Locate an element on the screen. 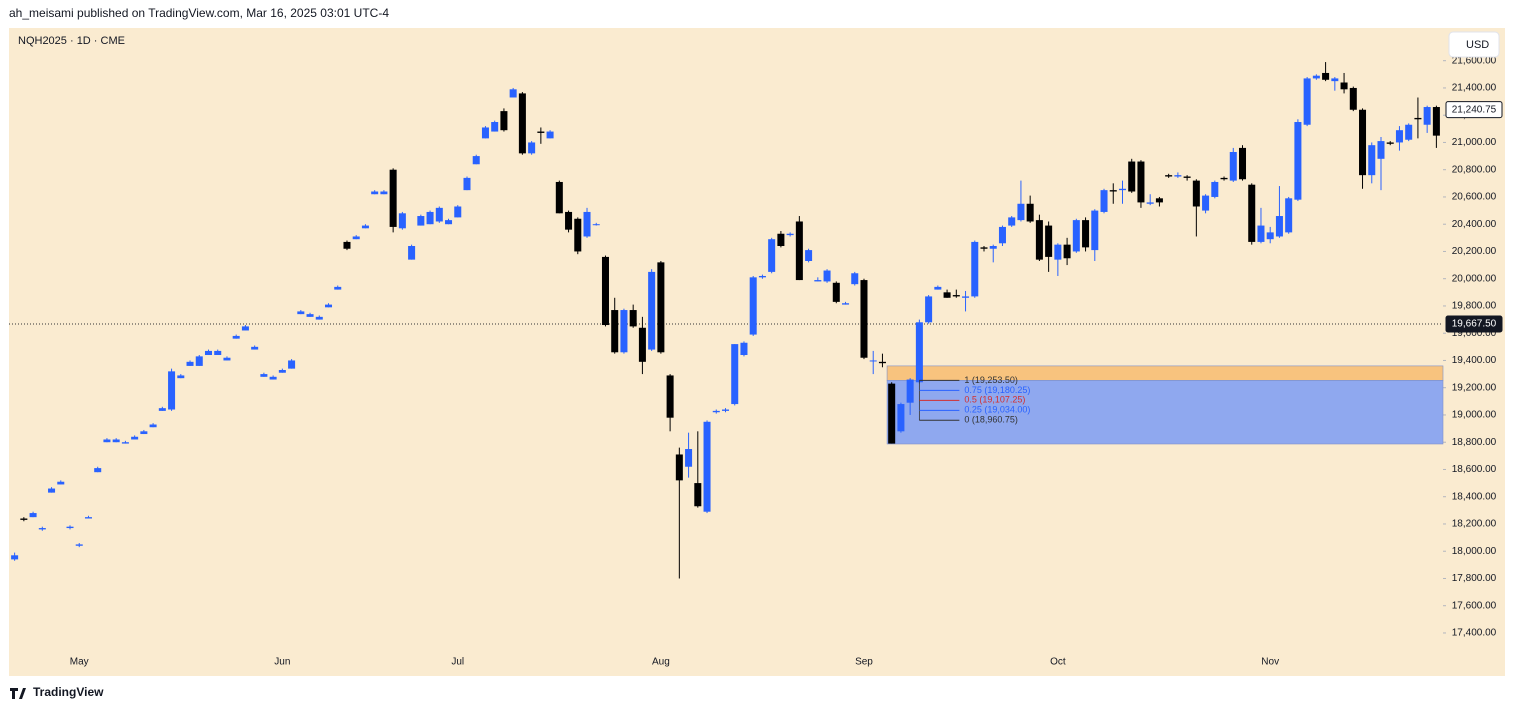  y-tick-label: 17,400.00 is located at coordinates (1474, 633).